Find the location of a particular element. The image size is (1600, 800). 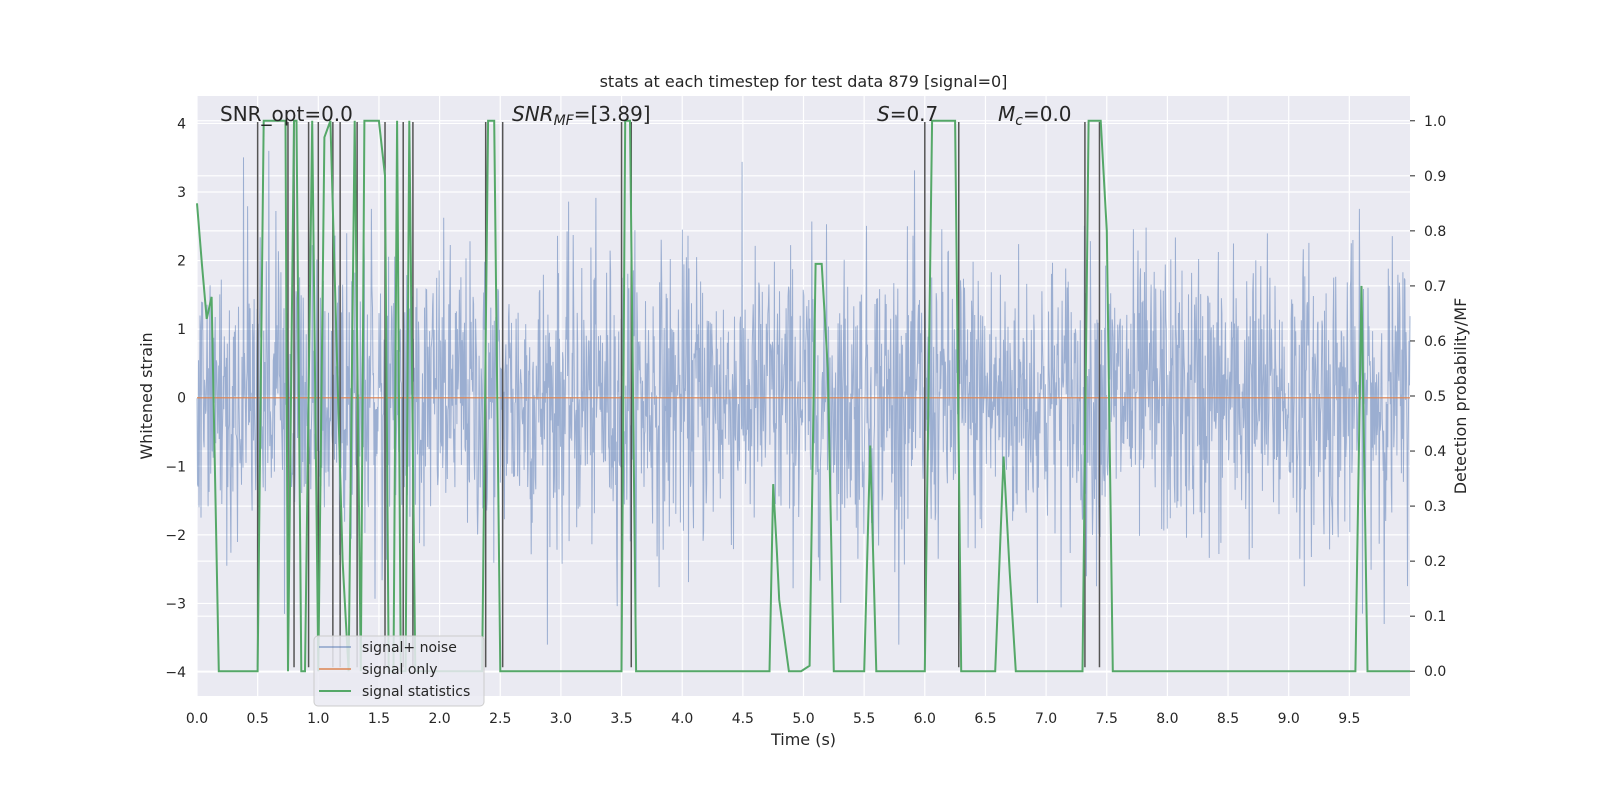

annotation-snr-mf: SNRMF=[3.89] is located at coordinates (581, 115).